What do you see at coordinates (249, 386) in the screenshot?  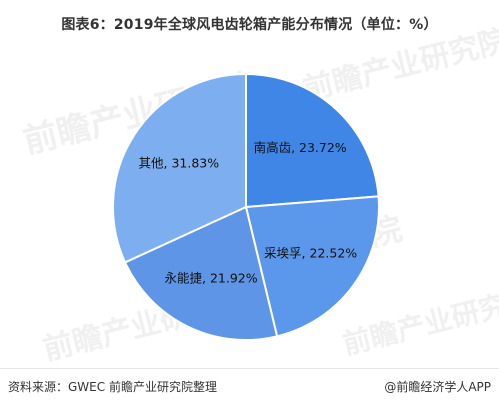 I see `footer: 资料来源：GWEC 前瞻产业研究院整理 @前瞻经济学人APP` at bounding box center [249, 386].